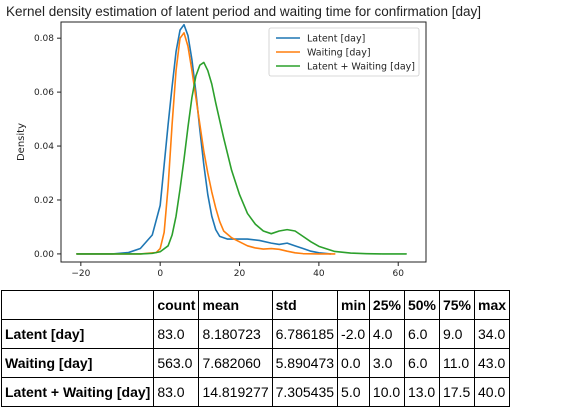 The width and height of the screenshot is (588, 420). Describe the element at coordinates (339, 53) in the screenshot. I see `legend-entry: Waiting [day]` at that location.